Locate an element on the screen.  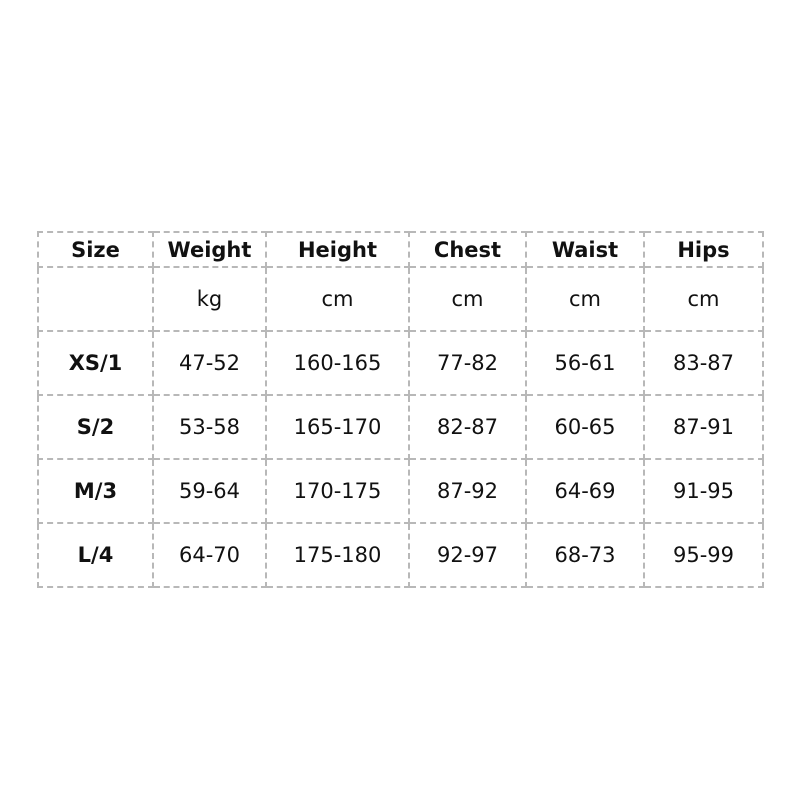
table-row: S/2 53-58 165-170 82-87 60-65 87-91 is located at coordinates (400, 427).